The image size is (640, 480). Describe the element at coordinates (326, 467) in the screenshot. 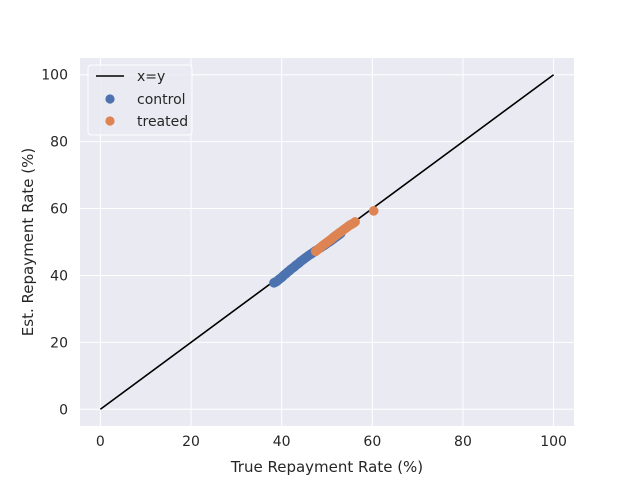

I see `x-axis-label: True Repayment Rate (%)` at that location.